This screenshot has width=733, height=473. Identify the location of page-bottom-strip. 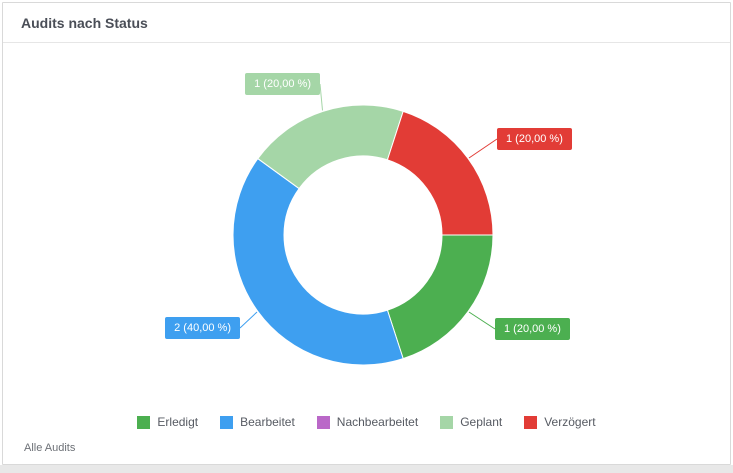
(366, 469).